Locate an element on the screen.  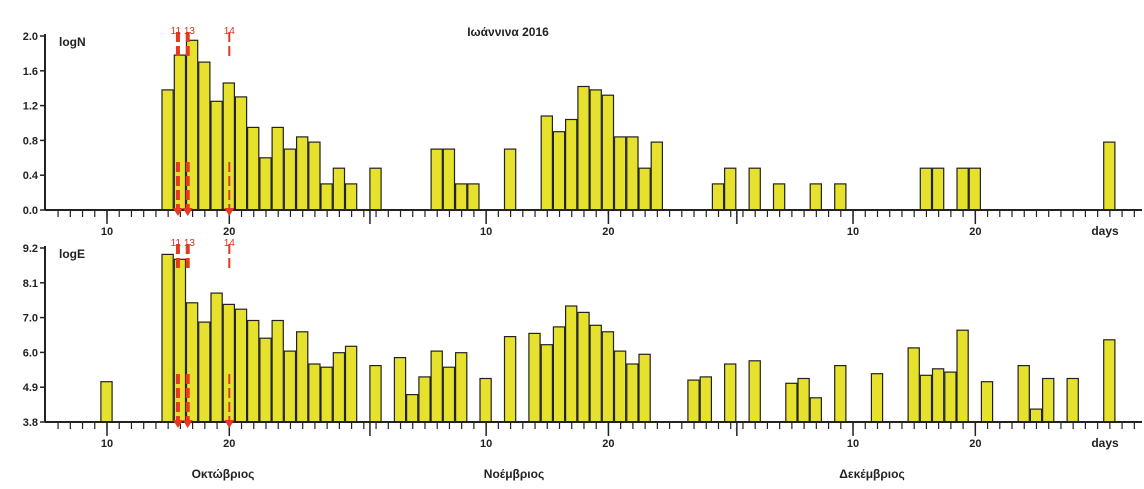
month-label-november: Νοέμβριος is located at coordinates (514, 474).